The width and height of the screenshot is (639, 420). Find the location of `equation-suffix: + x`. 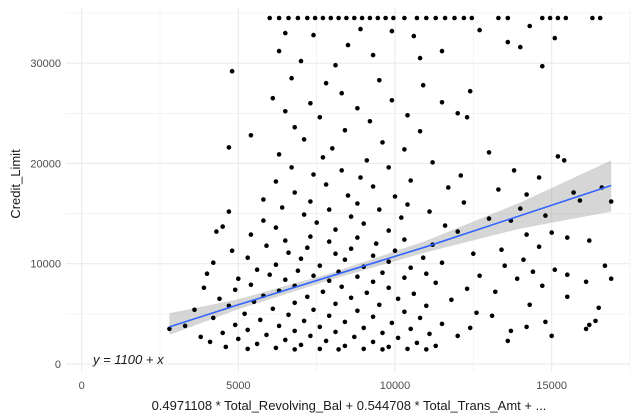

equation-suffix: + x is located at coordinates (155, 359).